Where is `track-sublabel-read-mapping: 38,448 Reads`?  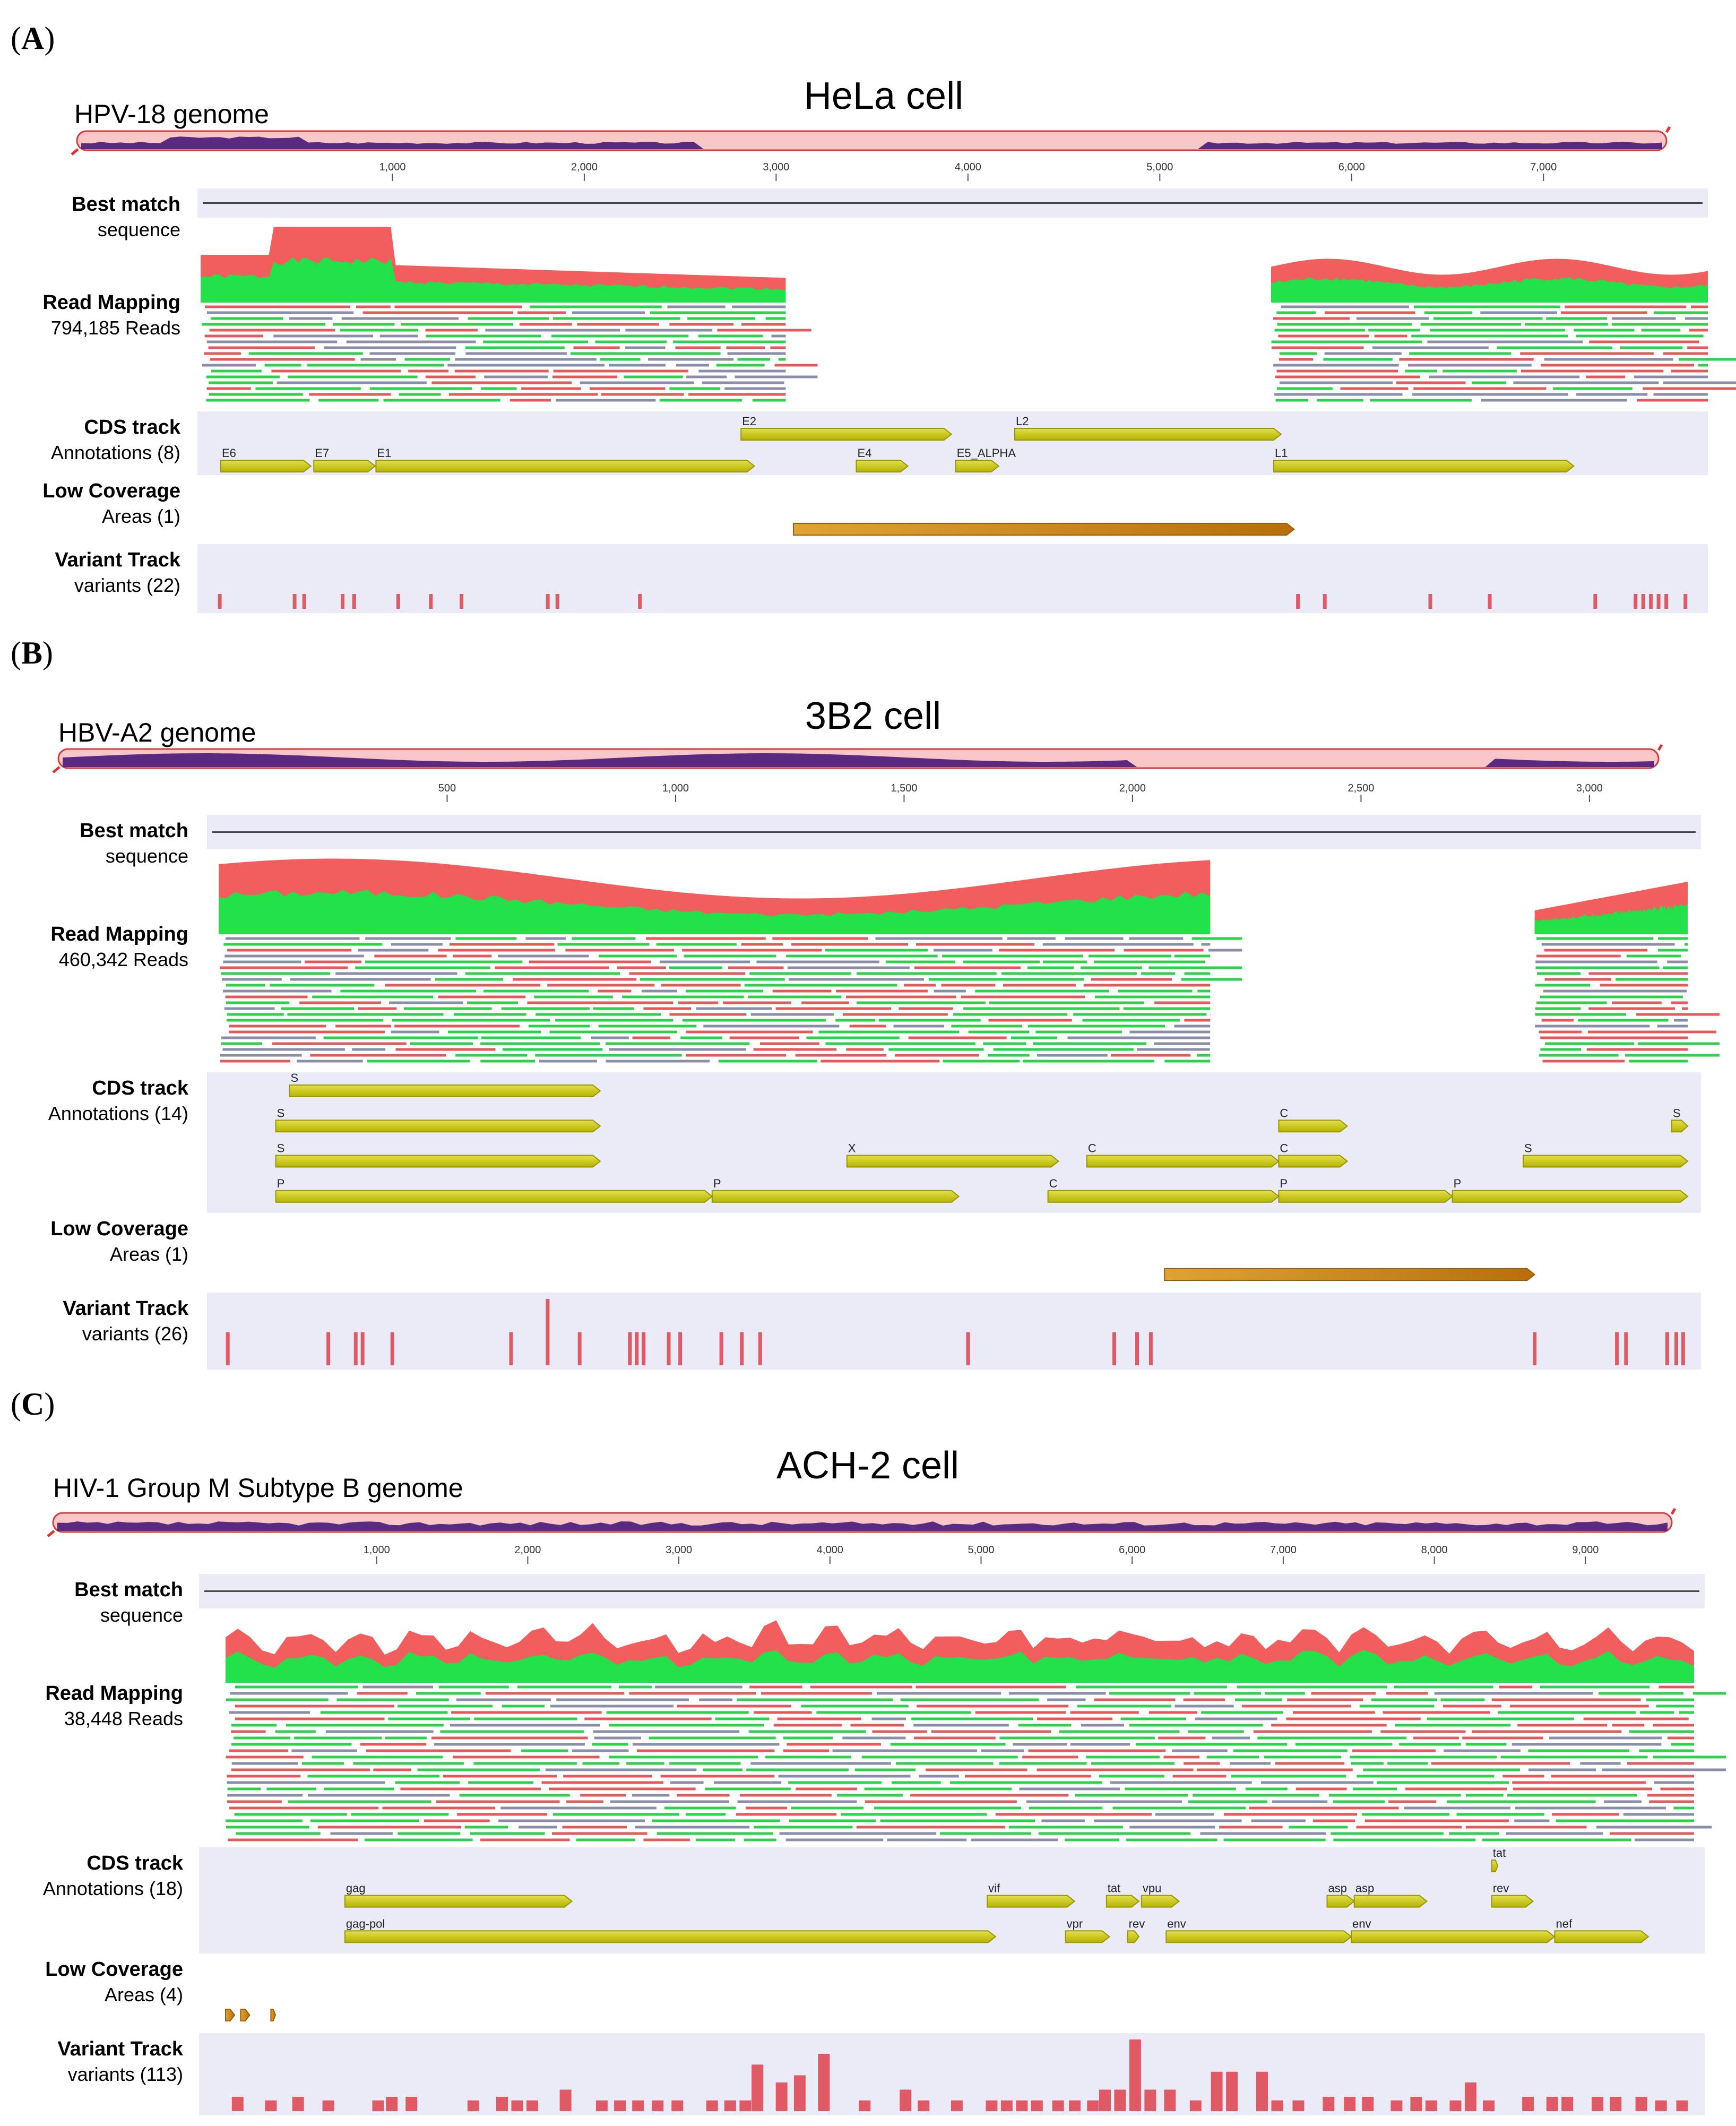
track-sublabel-read-mapping: 38,448 Reads is located at coordinates (123, 1718).